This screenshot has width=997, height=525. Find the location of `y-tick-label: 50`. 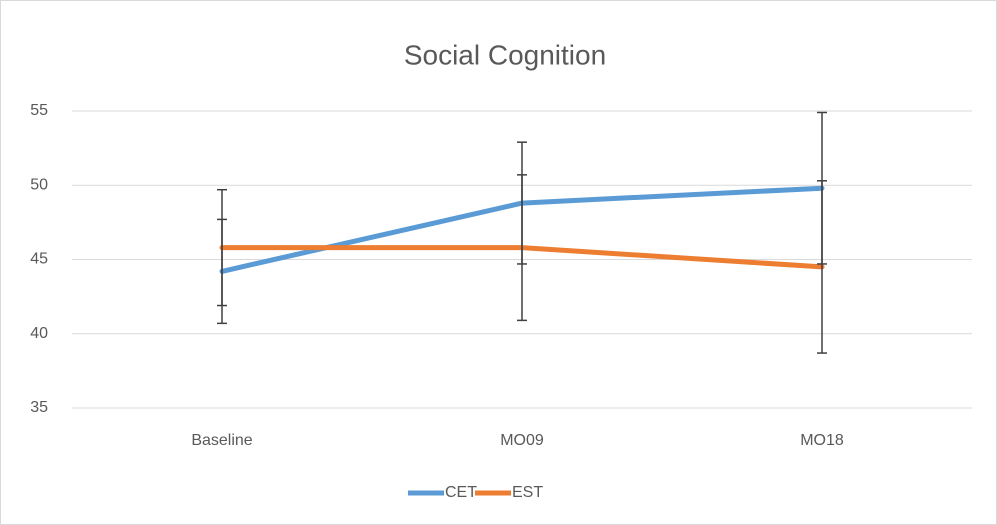

y-tick-label: 50 is located at coordinates (39, 184).